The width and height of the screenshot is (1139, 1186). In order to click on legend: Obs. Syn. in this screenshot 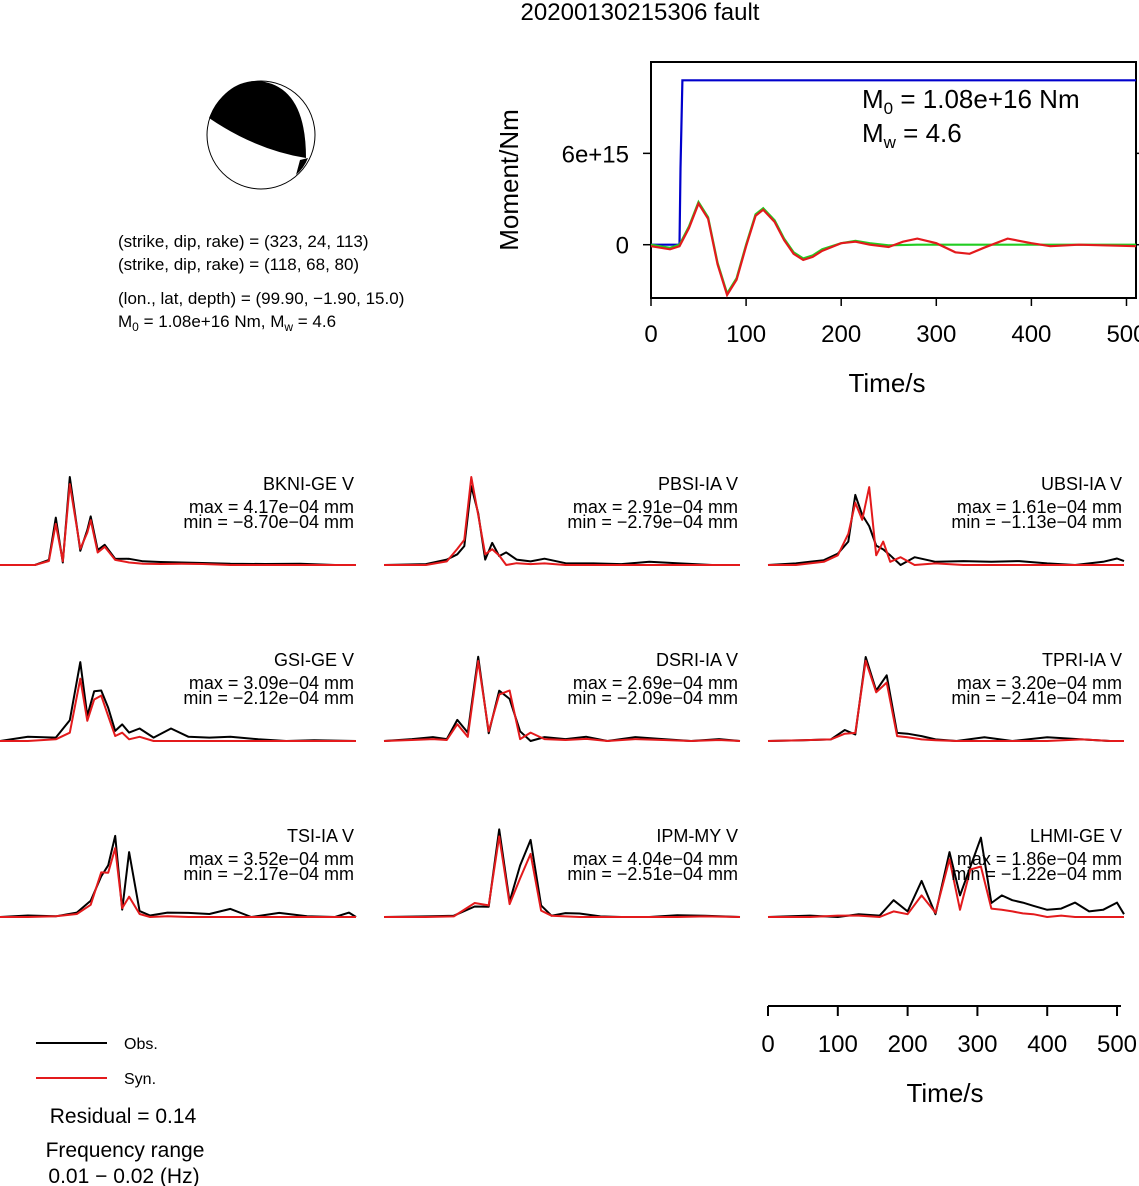, I will do `click(97, 1062)`.